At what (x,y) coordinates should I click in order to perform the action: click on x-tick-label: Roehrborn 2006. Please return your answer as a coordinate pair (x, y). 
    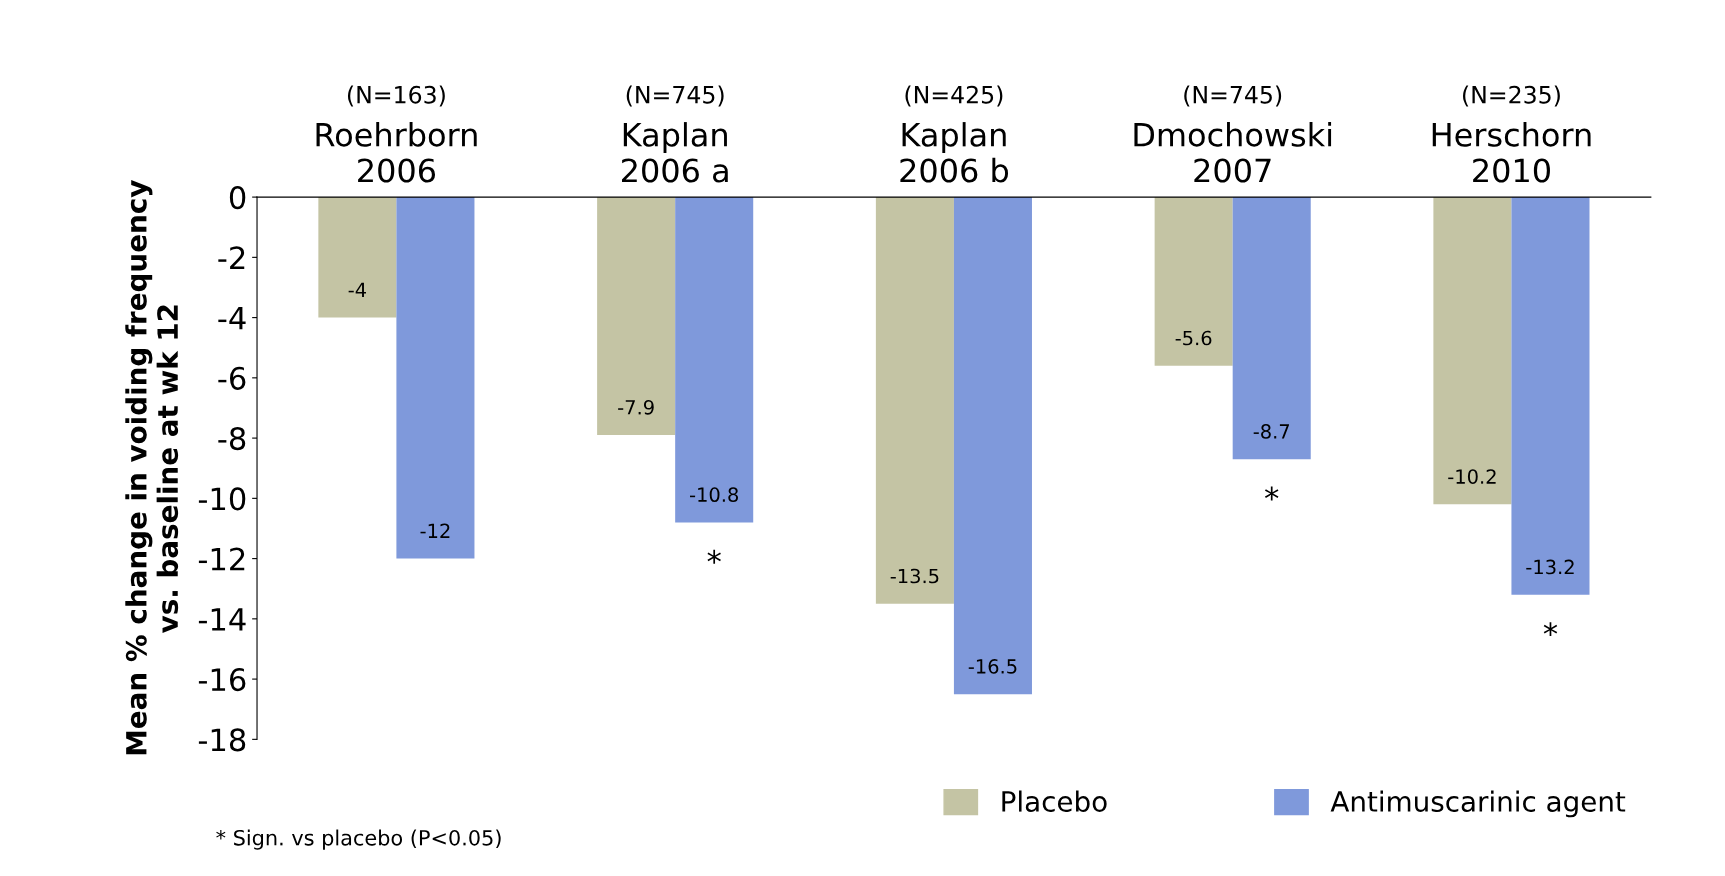
    Looking at the image, I should click on (396, 152).